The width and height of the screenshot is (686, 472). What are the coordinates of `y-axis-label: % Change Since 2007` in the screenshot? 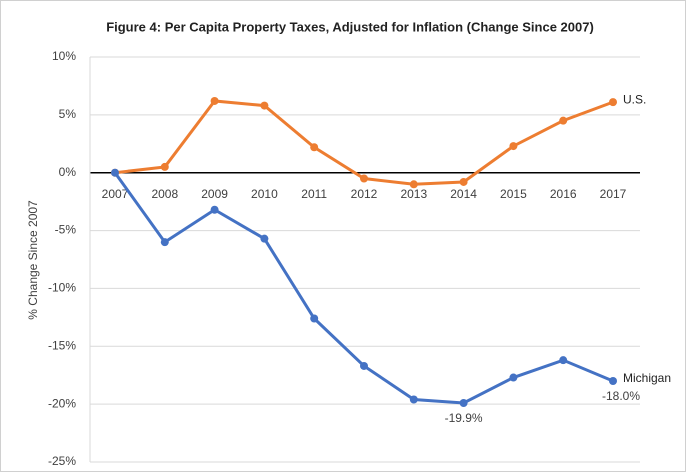 It's located at (33, 260).